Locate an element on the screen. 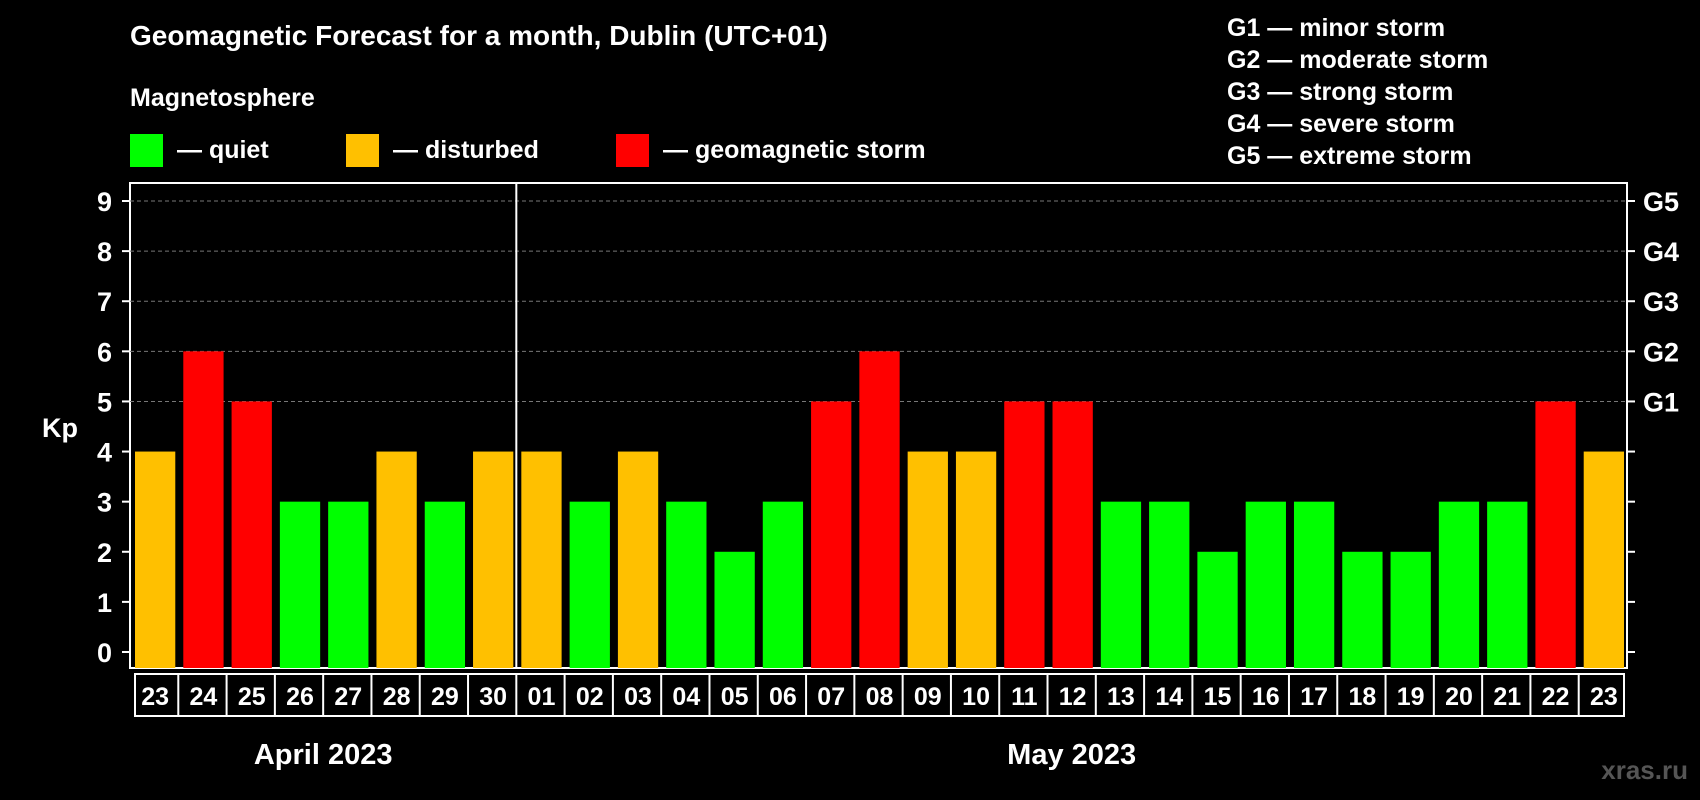 Image resolution: width=1700 pixels, height=800 pixels. y-tick-label: 1 is located at coordinates (104, 603).